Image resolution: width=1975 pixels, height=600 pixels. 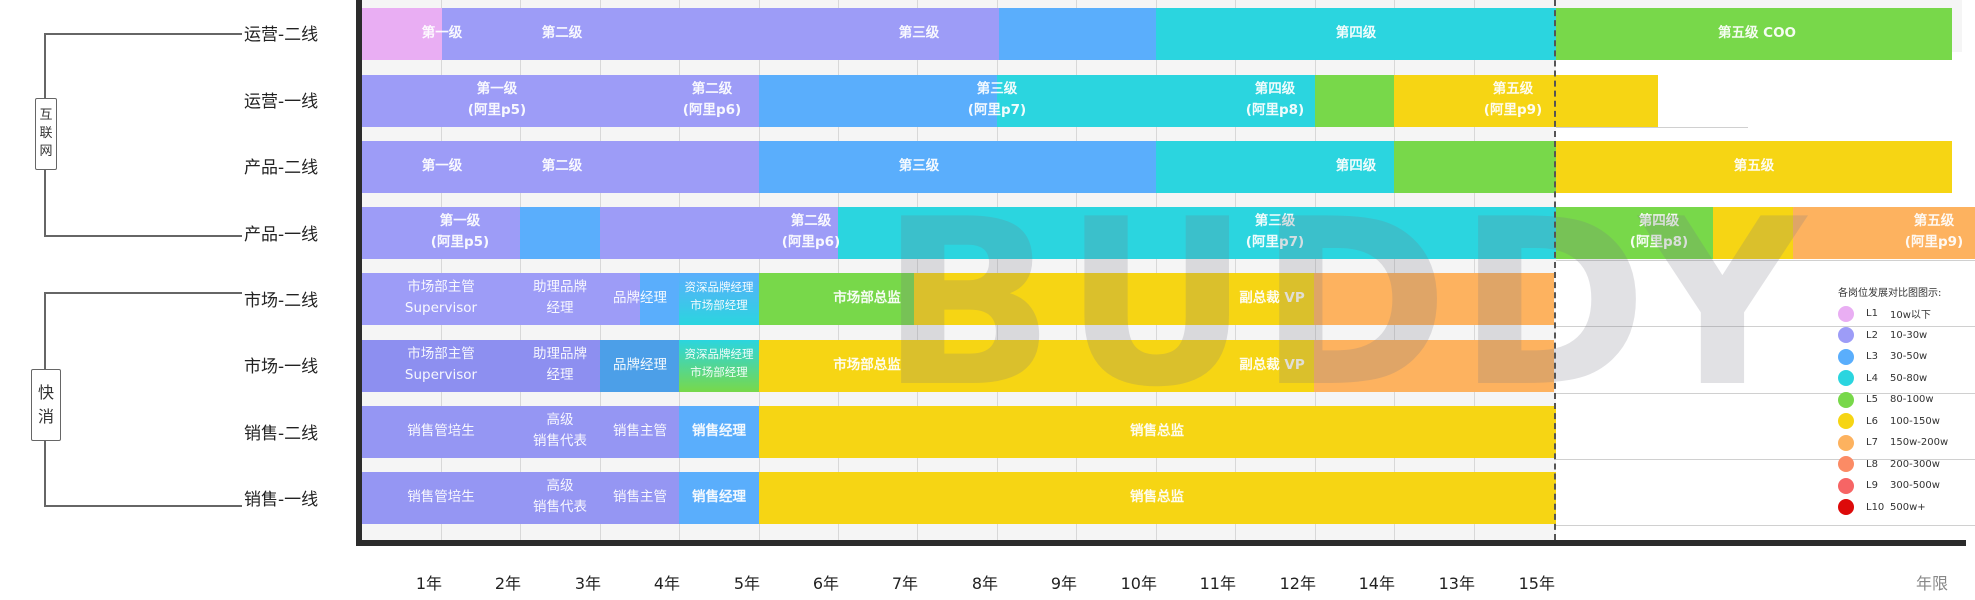 I want to click on bar-label: 第五级, so click(x=1754, y=166).